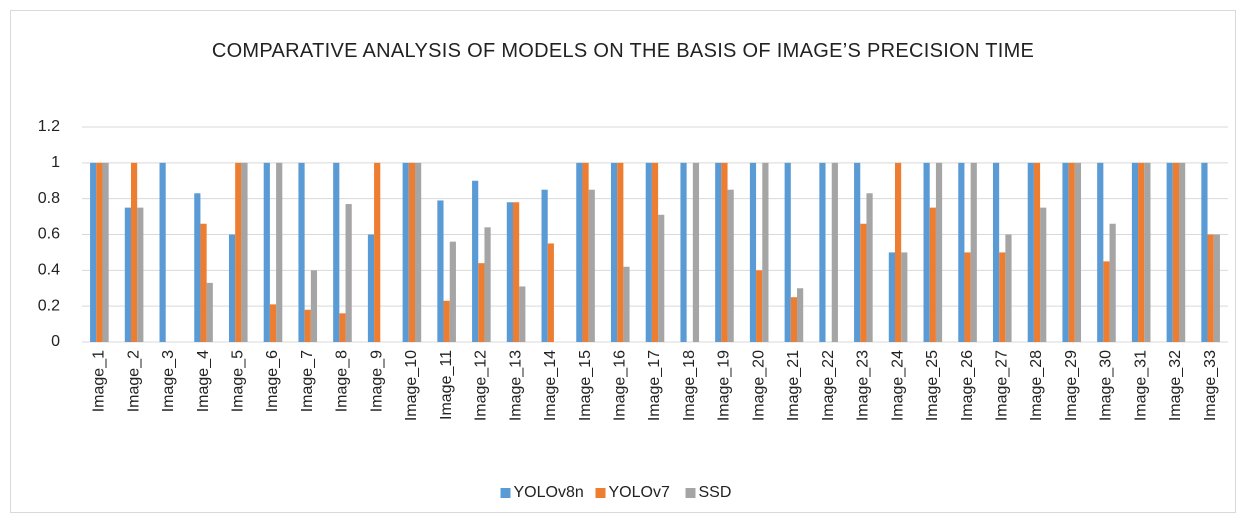 Image resolution: width=1246 pixels, height=523 pixels. Describe the element at coordinates (654, 385) in the screenshot. I see `x-tick-label: Image_17` at that location.